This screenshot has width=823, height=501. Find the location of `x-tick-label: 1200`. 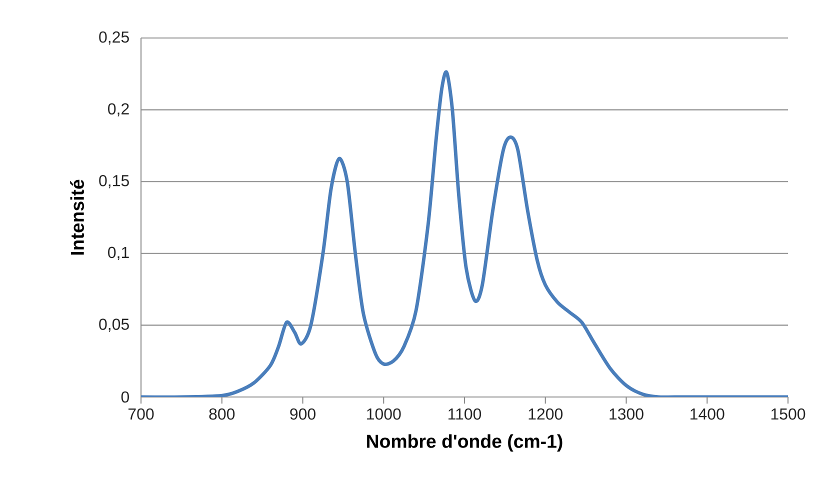

x-tick-label: 1200 is located at coordinates (545, 414).